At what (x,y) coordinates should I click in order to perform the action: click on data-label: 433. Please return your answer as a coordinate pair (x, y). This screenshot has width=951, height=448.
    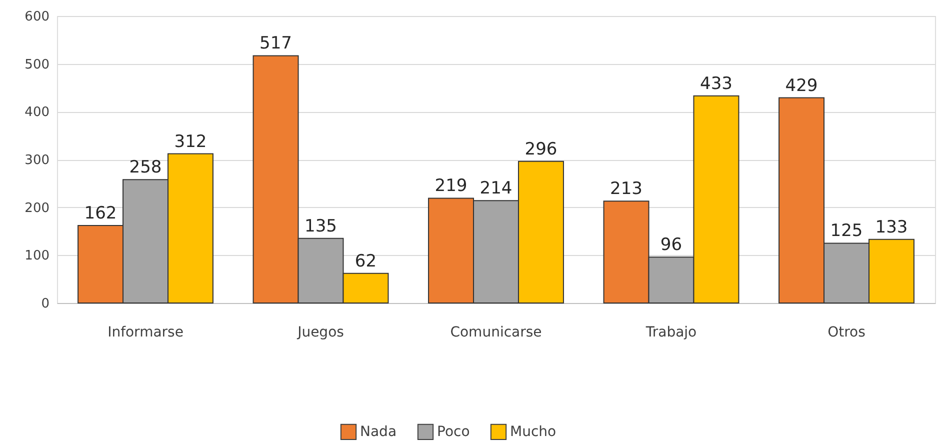
    Looking at the image, I should click on (716, 84).